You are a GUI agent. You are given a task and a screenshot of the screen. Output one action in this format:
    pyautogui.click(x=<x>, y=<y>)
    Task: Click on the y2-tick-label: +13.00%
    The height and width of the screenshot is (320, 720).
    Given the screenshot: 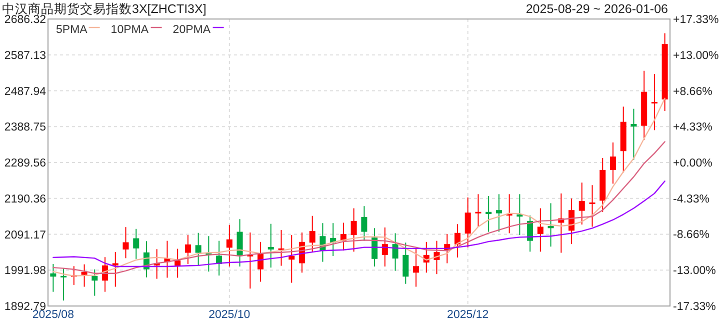 What is the action you would take?
    pyautogui.click(x=696, y=56)
    